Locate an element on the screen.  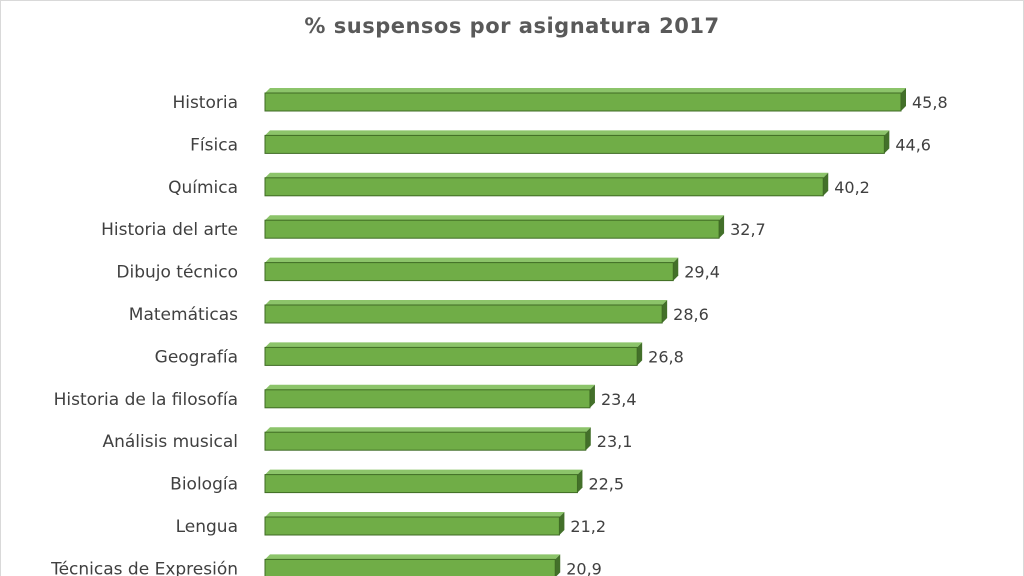
bar-group: Técnicas de Expresión 20,9 is located at coordinates (326, 565).